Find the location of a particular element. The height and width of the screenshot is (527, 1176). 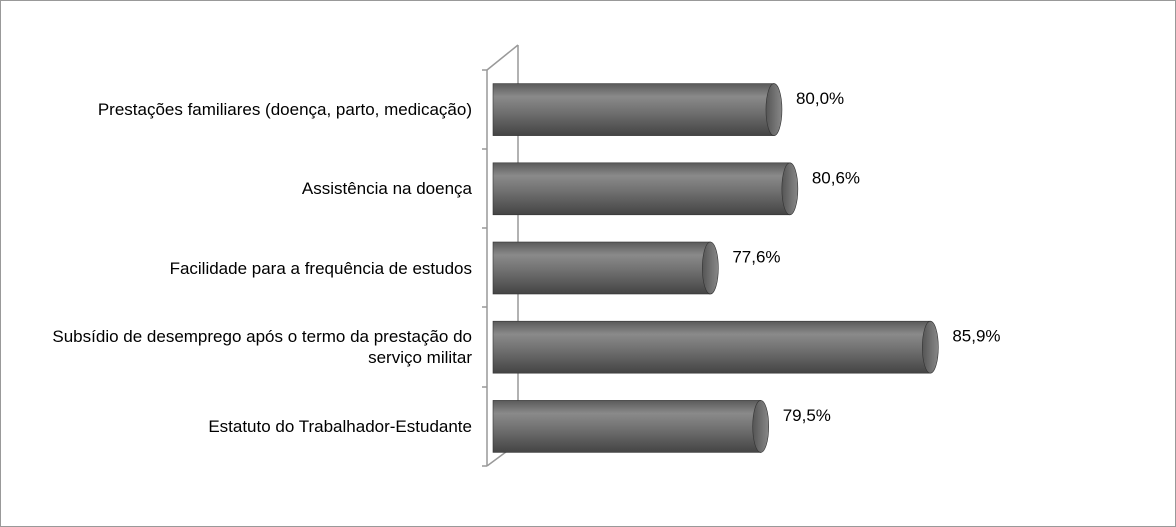

value-label: 79,5% is located at coordinates (807, 415).